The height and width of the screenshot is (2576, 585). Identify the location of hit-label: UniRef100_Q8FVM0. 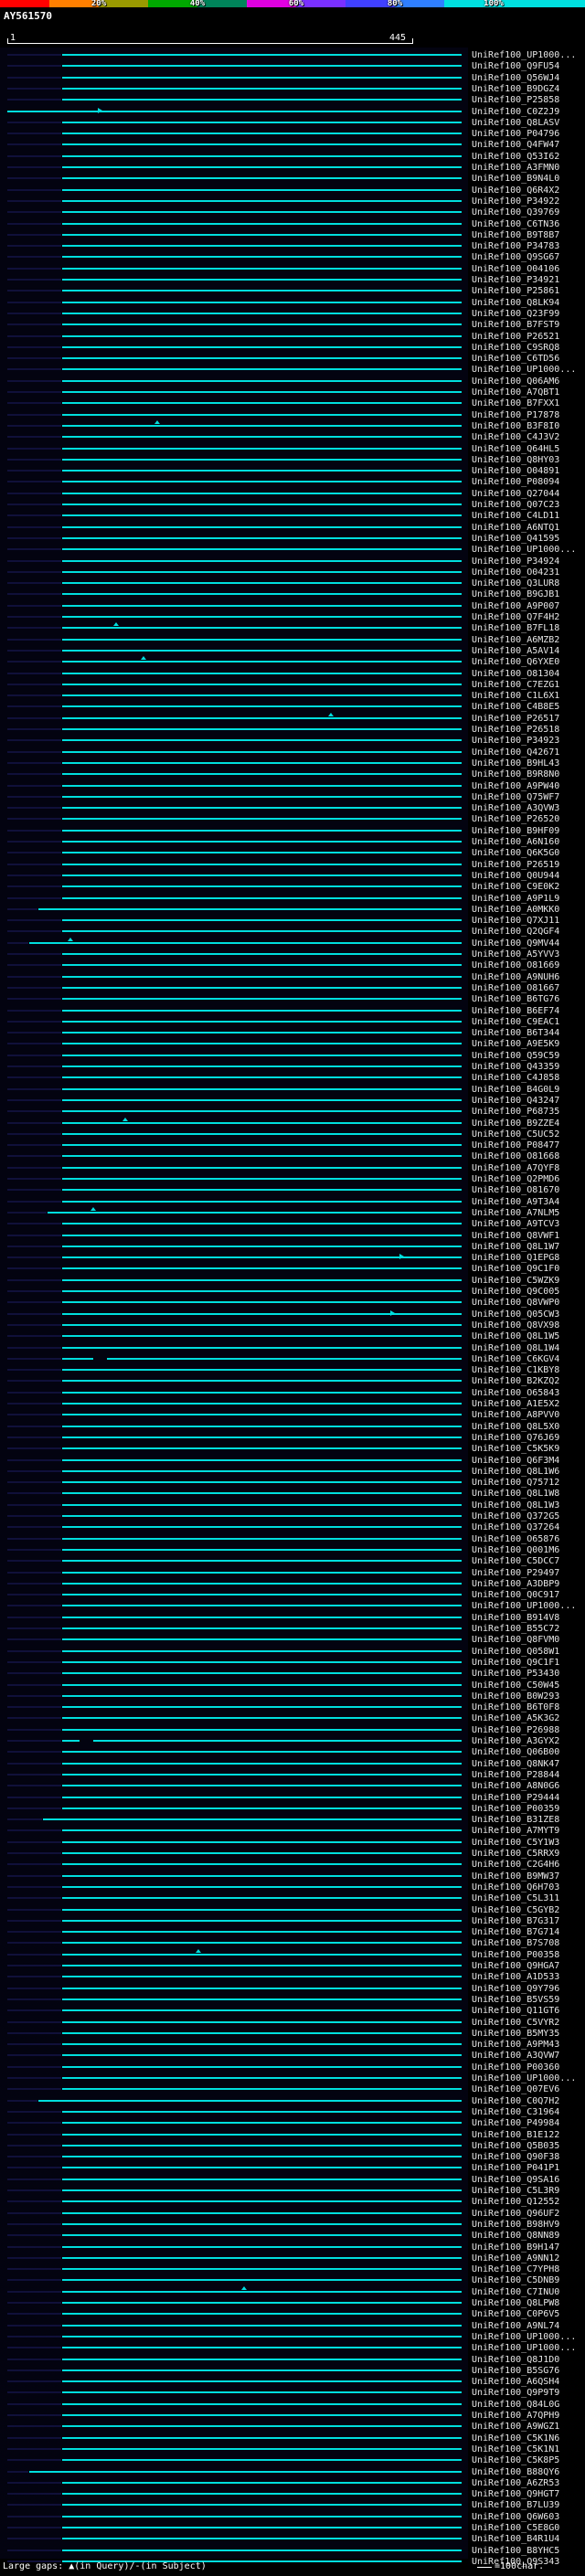
(516, 1640).